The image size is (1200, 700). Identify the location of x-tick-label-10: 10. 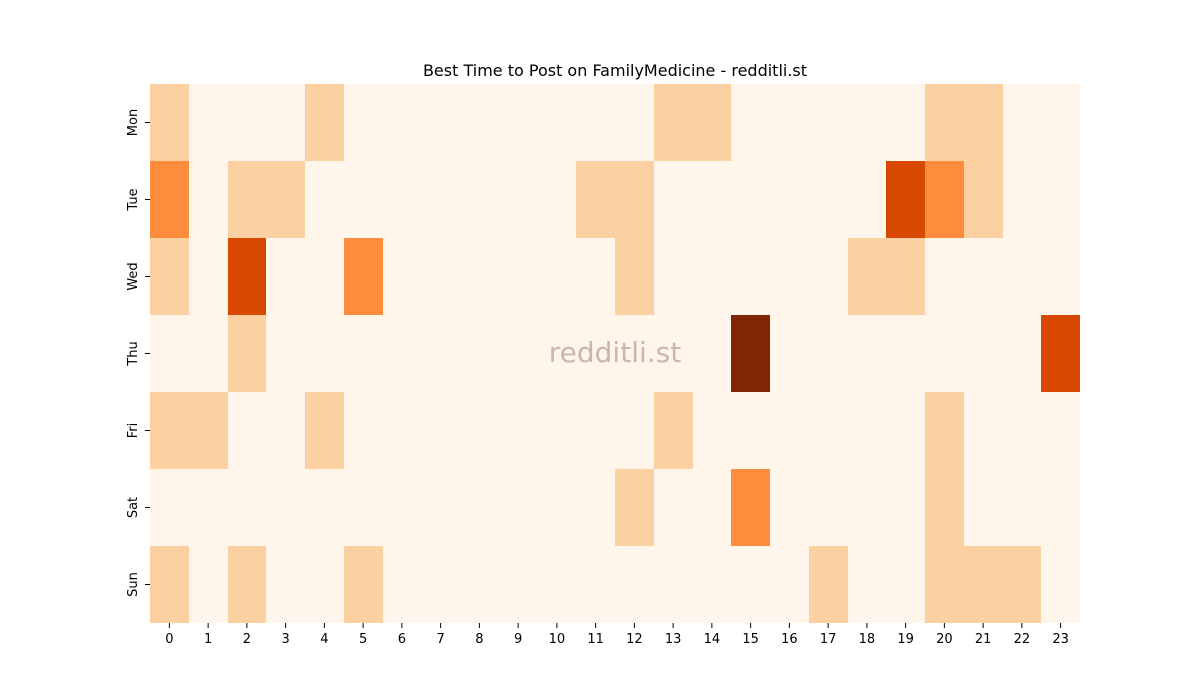
(557, 639).